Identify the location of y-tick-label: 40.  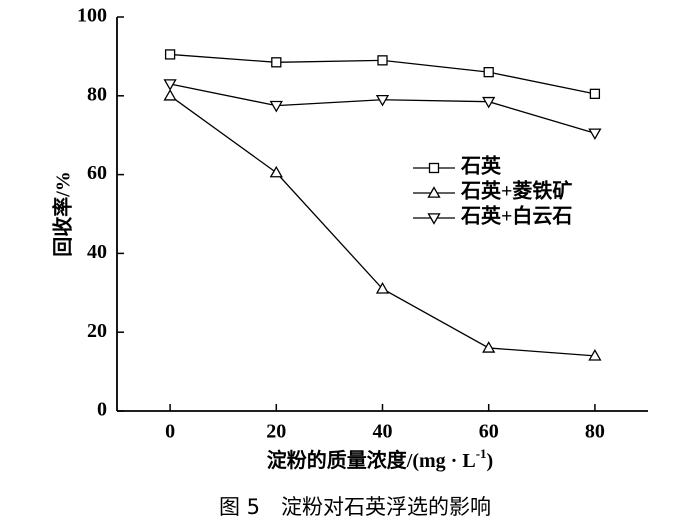
(97, 252).